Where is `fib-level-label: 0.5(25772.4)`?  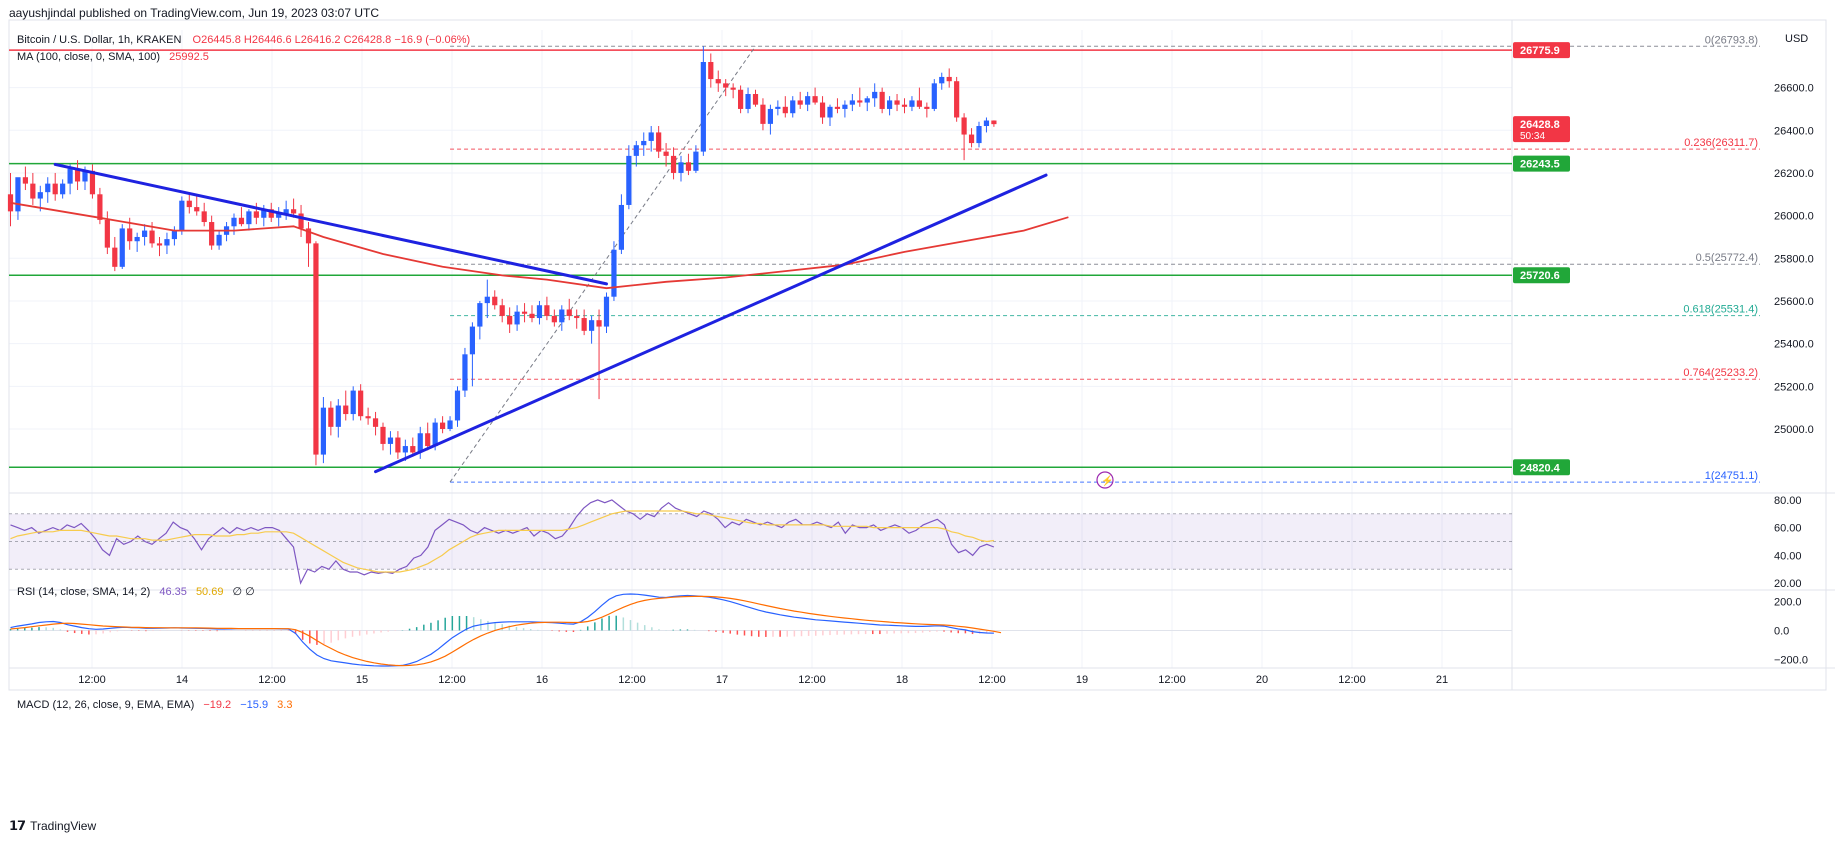
fib-level-label: 0.5(25772.4) is located at coordinates (1727, 258).